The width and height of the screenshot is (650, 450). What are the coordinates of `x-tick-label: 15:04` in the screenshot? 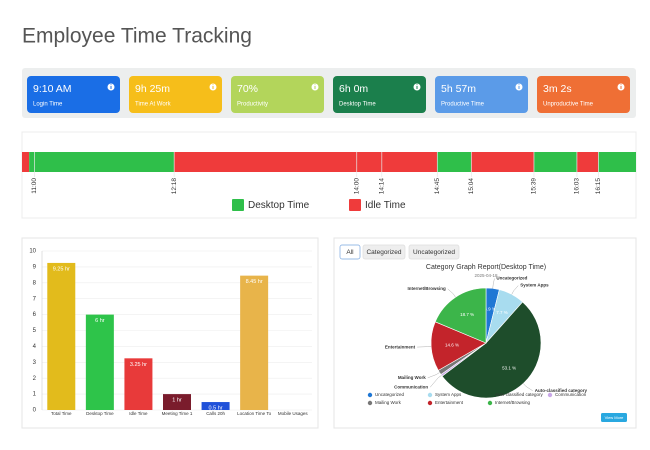 It's located at (471, 186).